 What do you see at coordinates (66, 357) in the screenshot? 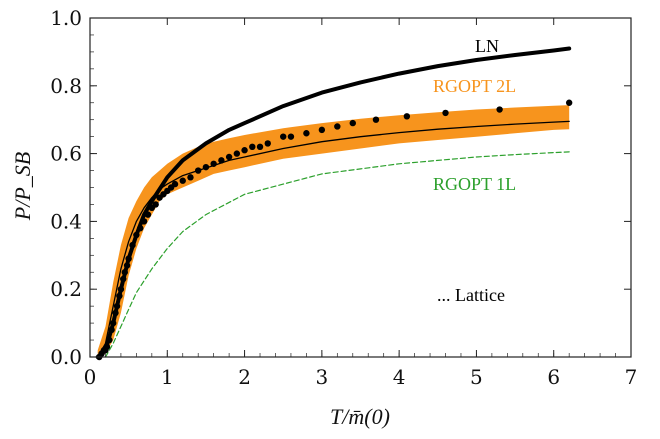
I see `y-tick-label: 0.0` at bounding box center [66, 357].